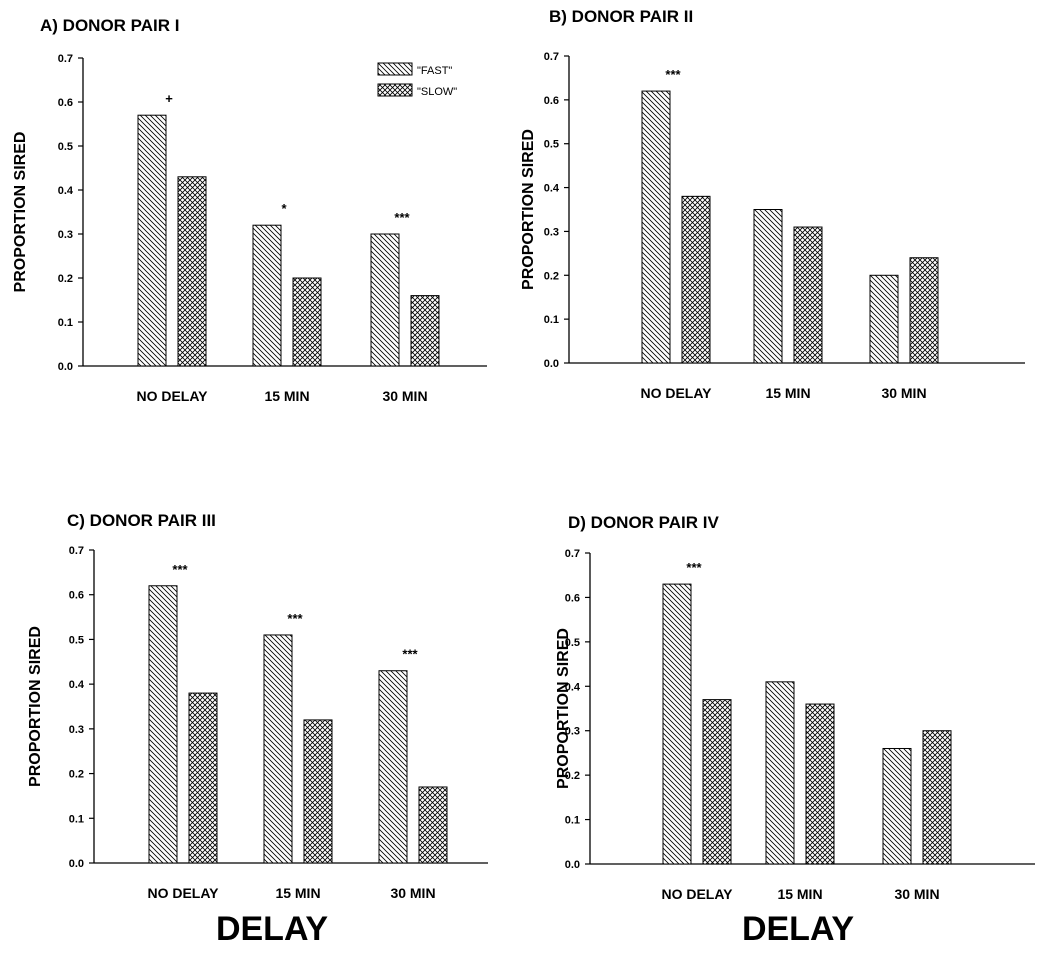 Image resolution: width=1038 pixels, height=966 pixels. Describe the element at coordinates (434, 71) in the screenshot. I see `legend-label-fast: "FAST"` at that location.